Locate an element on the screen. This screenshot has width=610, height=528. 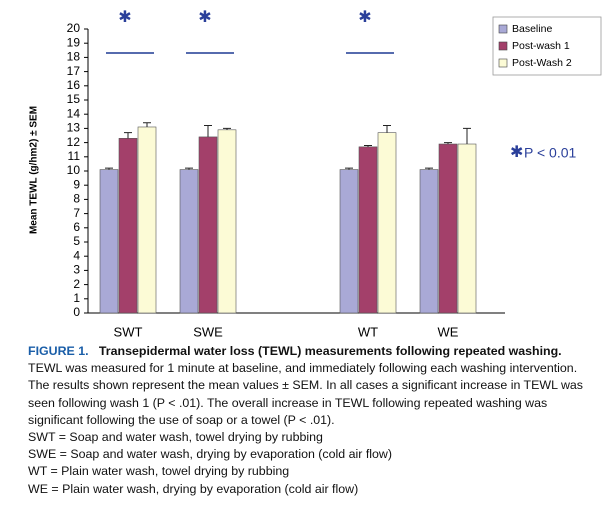
y-tick-label: 17 is located at coordinates (74, 71).